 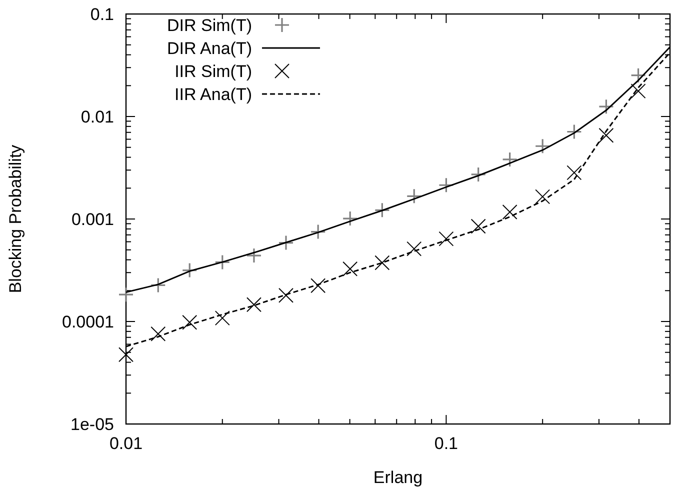 What do you see at coordinates (102, 14) in the screenshot?
I see `y-tick-label: 0.1` at bounding box center [102, 14].